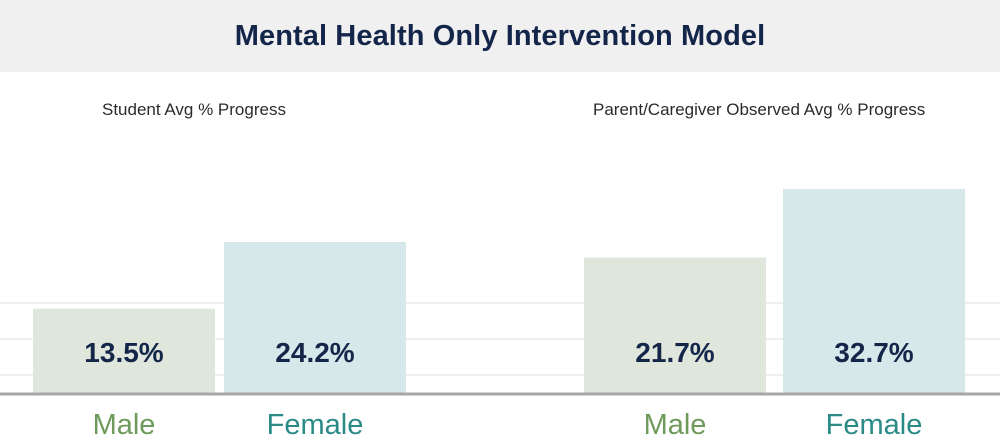  Describe the element at coordinates (315, 317) in the screenshot. I see `bar-student-female` at that location.